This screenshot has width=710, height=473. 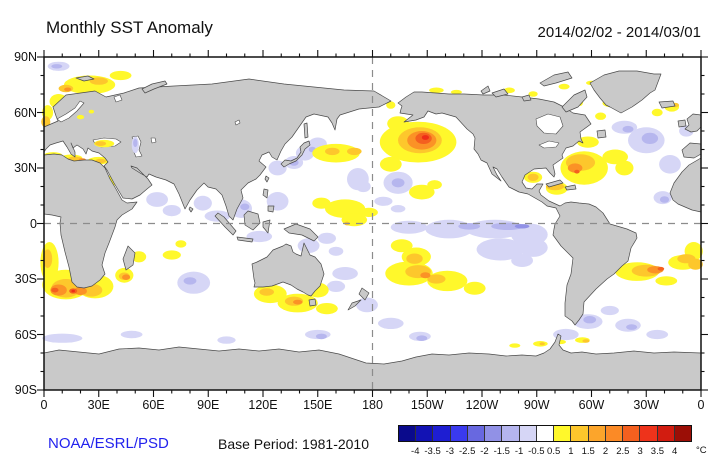 What do you see at coordinates (467, 451) in the screenshot?
I see `colorbar-tick-label: -2.5` at bounding box center [467, 451].